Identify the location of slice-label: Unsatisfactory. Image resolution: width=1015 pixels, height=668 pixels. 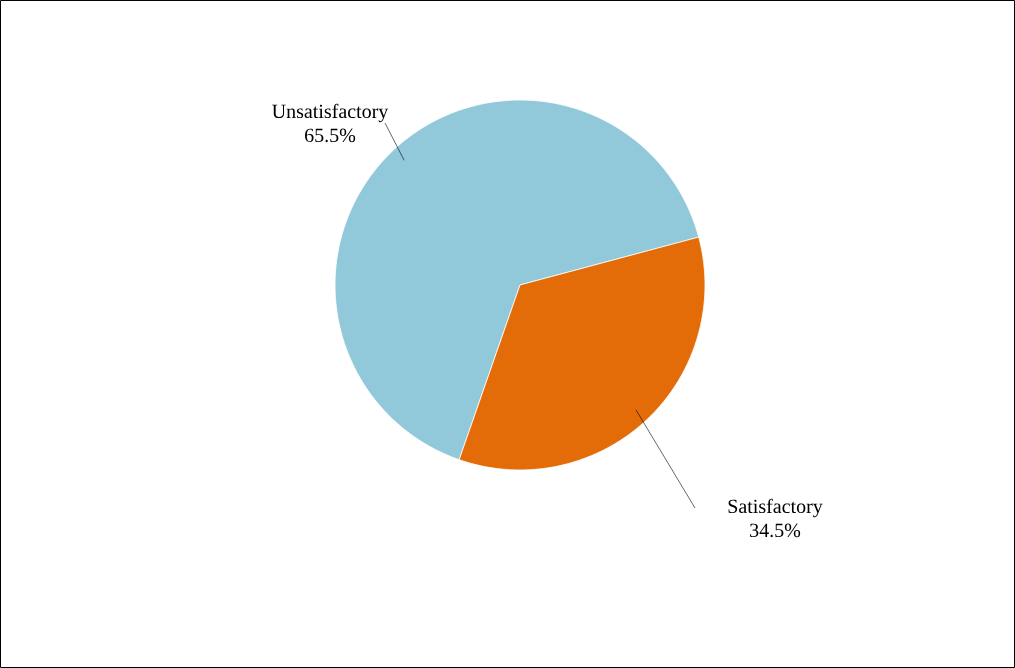
(330, 113).